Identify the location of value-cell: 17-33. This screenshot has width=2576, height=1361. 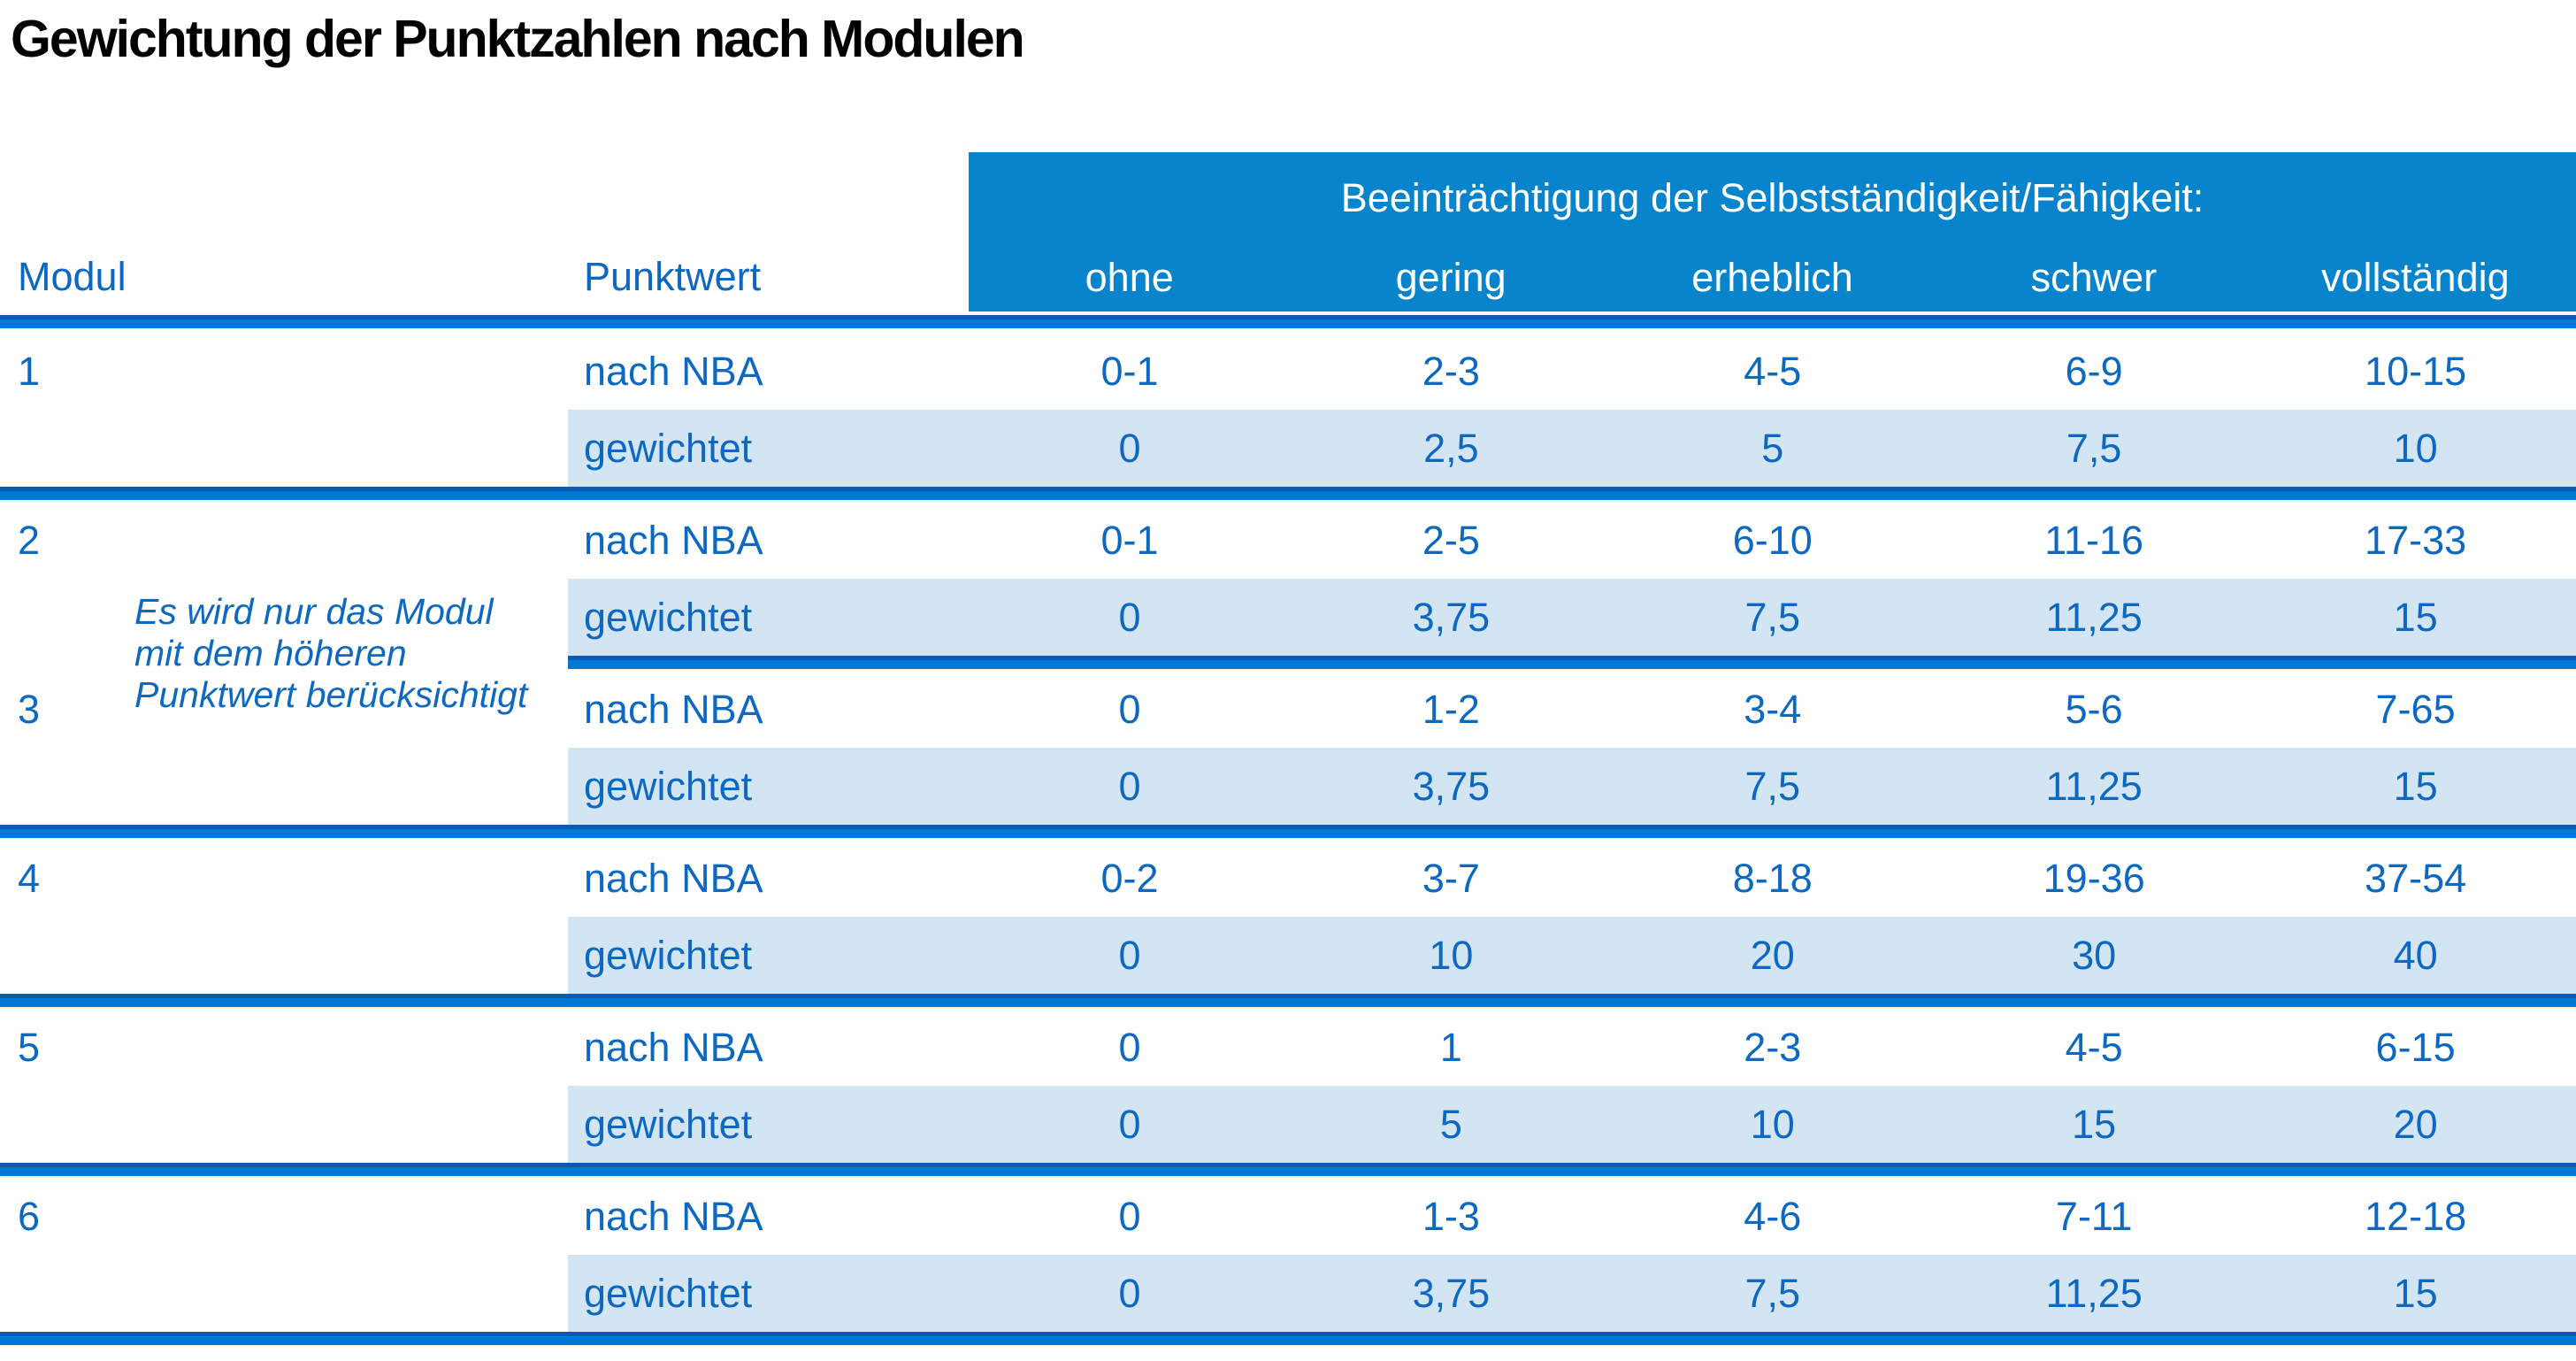
(2416, 540).